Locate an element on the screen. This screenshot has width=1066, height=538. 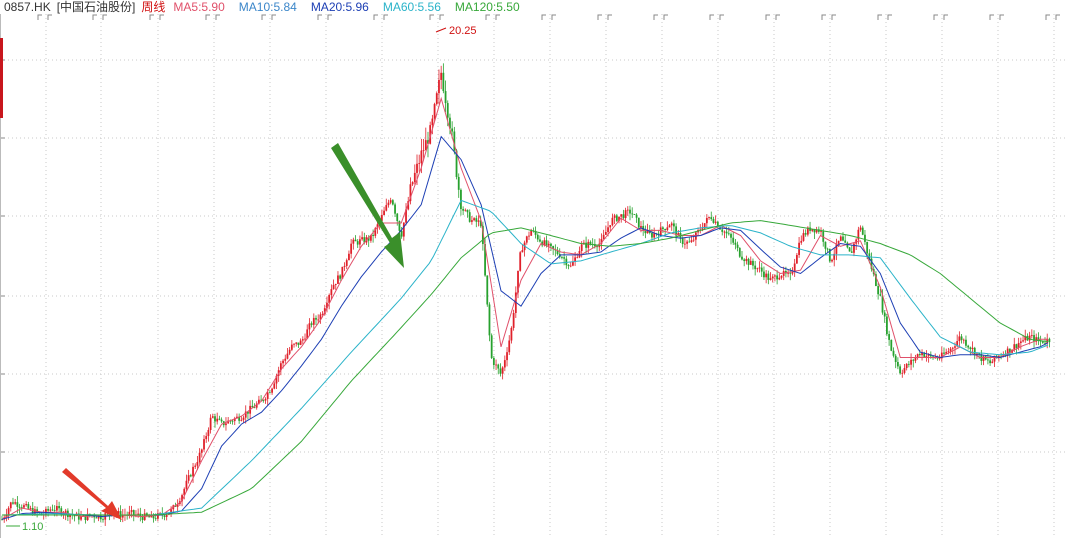
high-pointer is located at coordinates (441, 30).